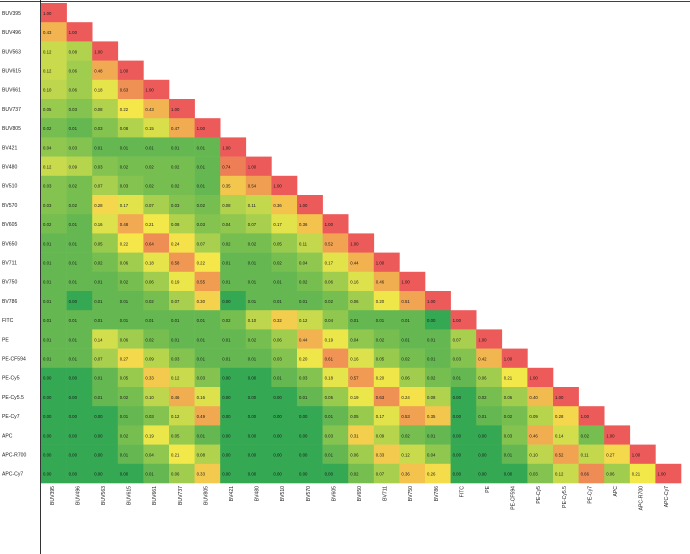 This screenshot has width=690, height=554. Describe the element at coordinates (360, 493) in the screenshot. I see `column-label: BV650` at that location.